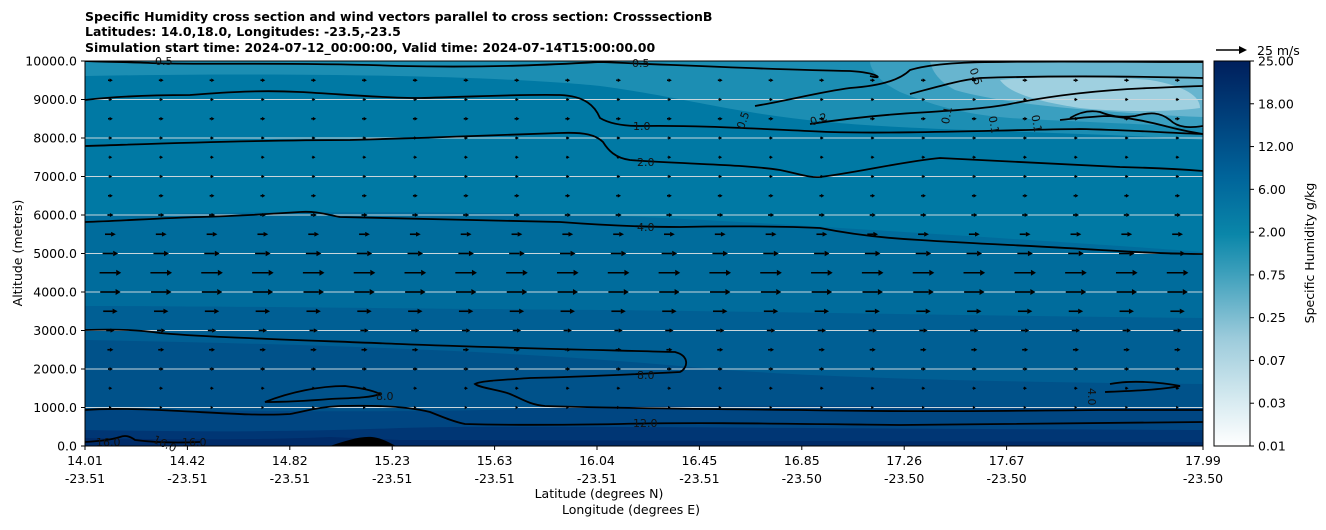 The height and width of the screenshot is (530, 1326). I want to click on colorbar-tick-label: 2.00, so click(1272, 232).